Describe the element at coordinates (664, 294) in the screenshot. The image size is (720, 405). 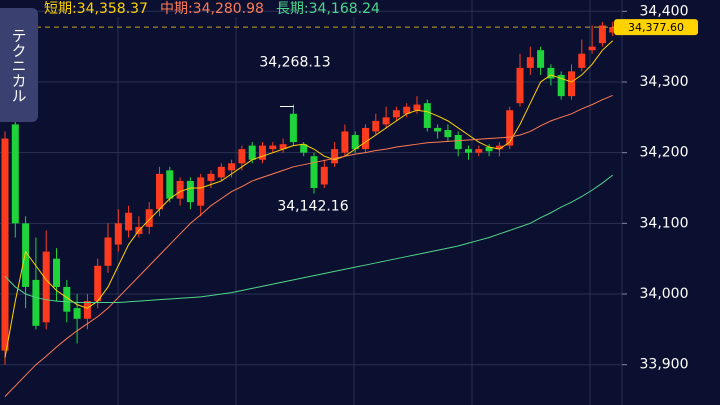
I see `y-tick-label: 34,000` at that location.